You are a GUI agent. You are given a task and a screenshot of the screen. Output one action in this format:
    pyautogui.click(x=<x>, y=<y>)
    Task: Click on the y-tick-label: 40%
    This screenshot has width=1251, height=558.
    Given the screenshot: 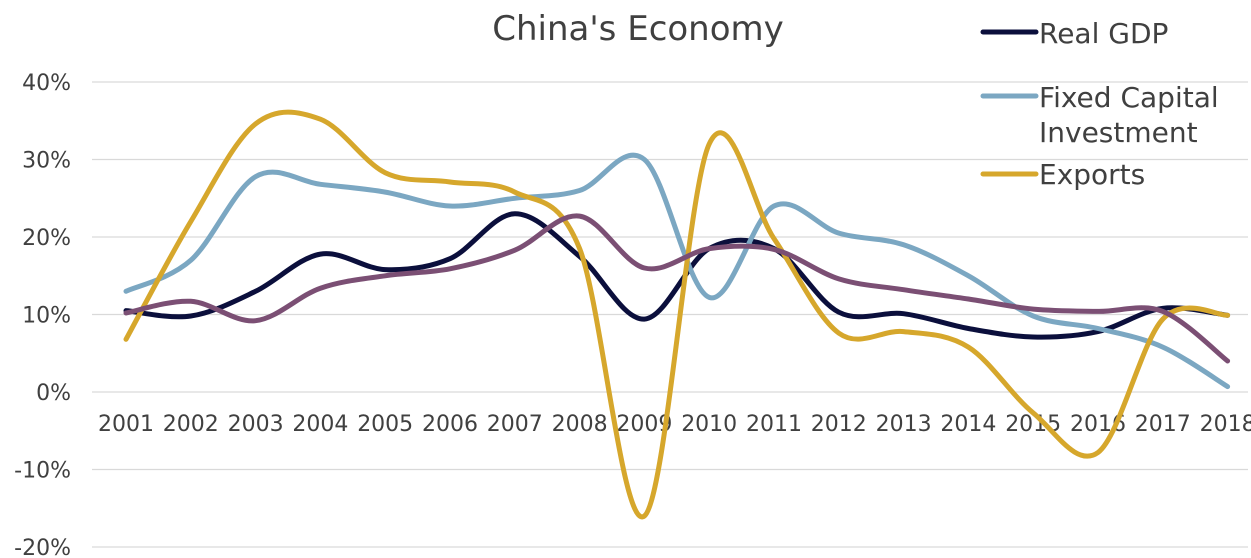 What is the action you would take?
    pyautogui.click(x=46, y=83)
    